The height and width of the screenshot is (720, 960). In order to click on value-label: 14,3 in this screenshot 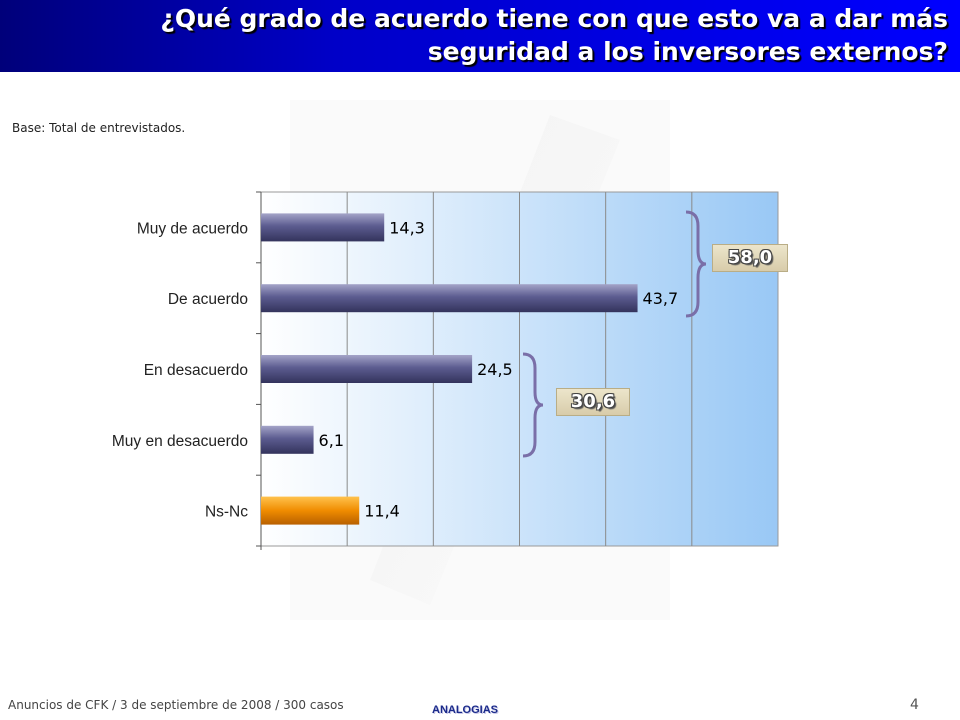, I will do `click(407, 227)`.